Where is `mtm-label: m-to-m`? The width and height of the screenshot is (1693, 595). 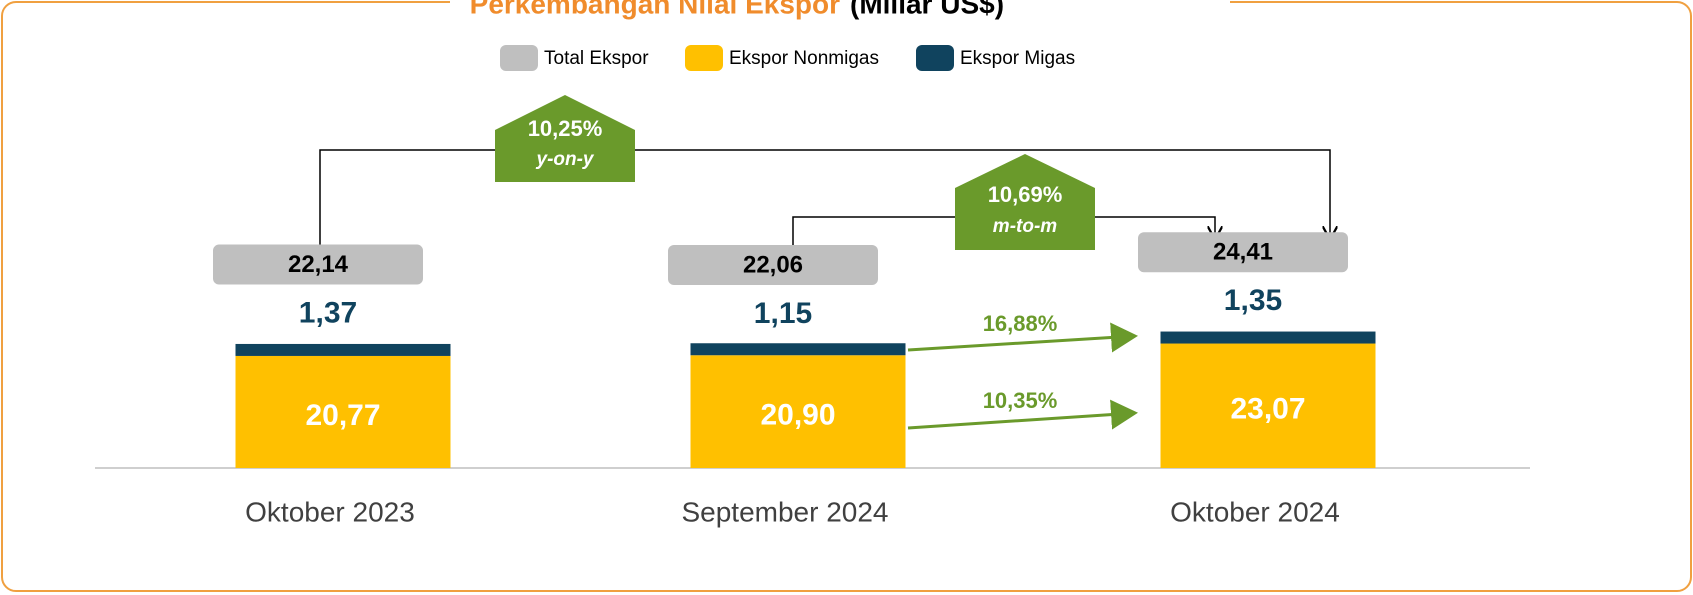
mtm-label: m-to-m is located at coordinates (1025, 226).